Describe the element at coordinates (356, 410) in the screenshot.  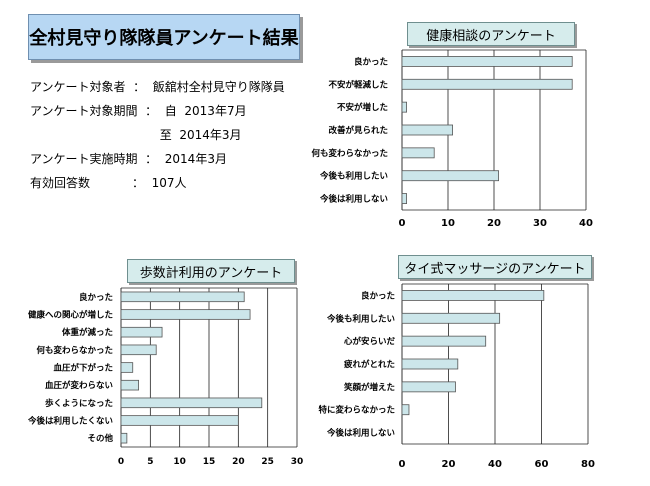
I see `category-label: 特に変わらなかった` at that location.